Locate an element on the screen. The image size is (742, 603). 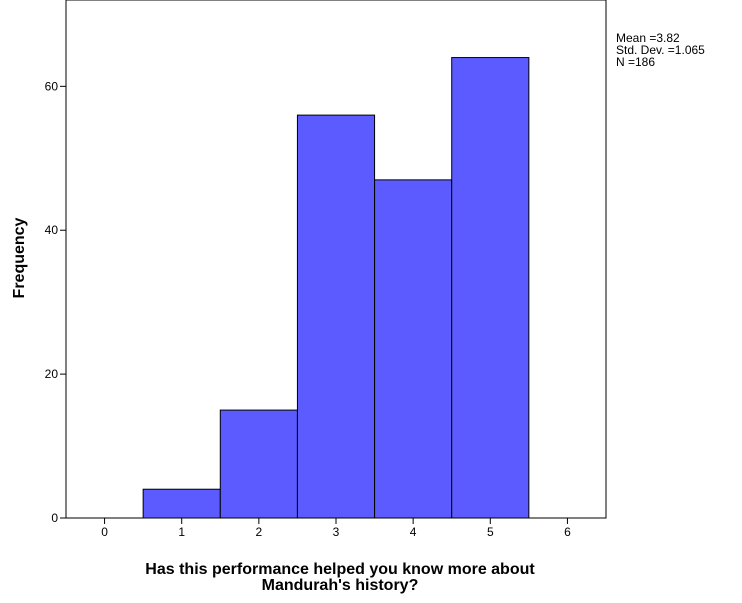
y-axis-label: Frequency is located at coordinates (19, 257).